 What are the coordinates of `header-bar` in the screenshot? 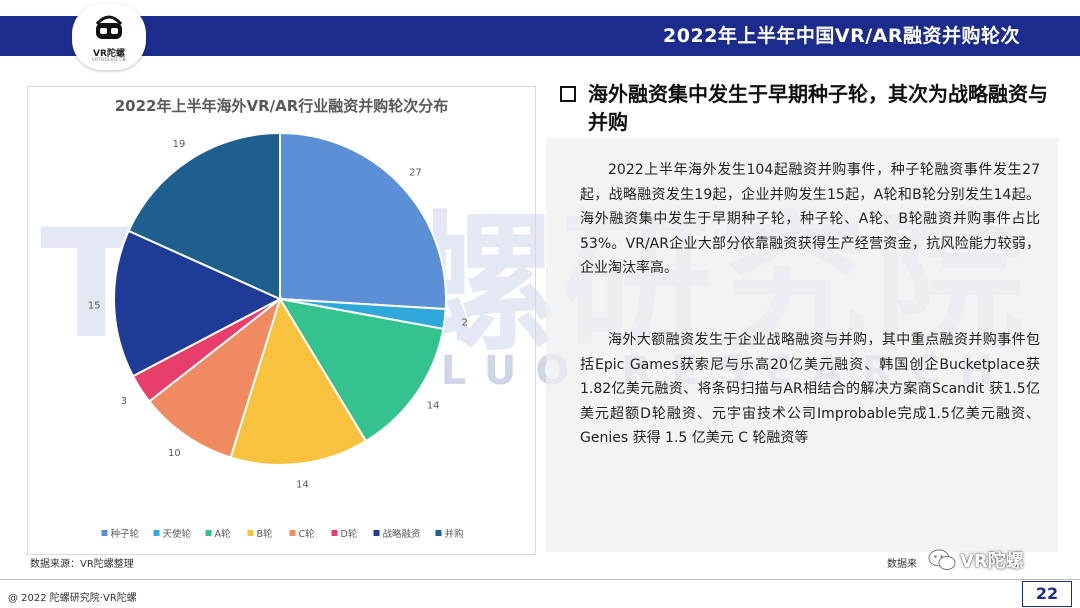 It's located at (540, 36).